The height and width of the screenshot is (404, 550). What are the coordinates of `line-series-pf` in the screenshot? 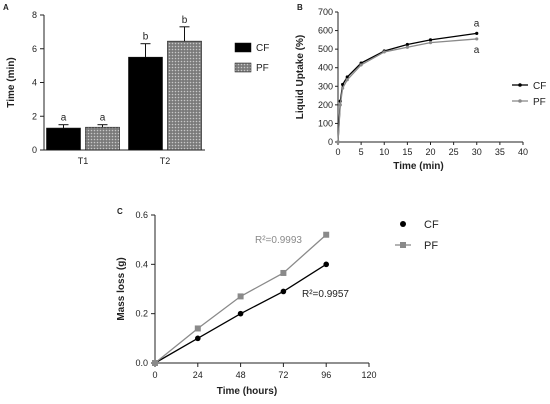 It's located at (407, 90).